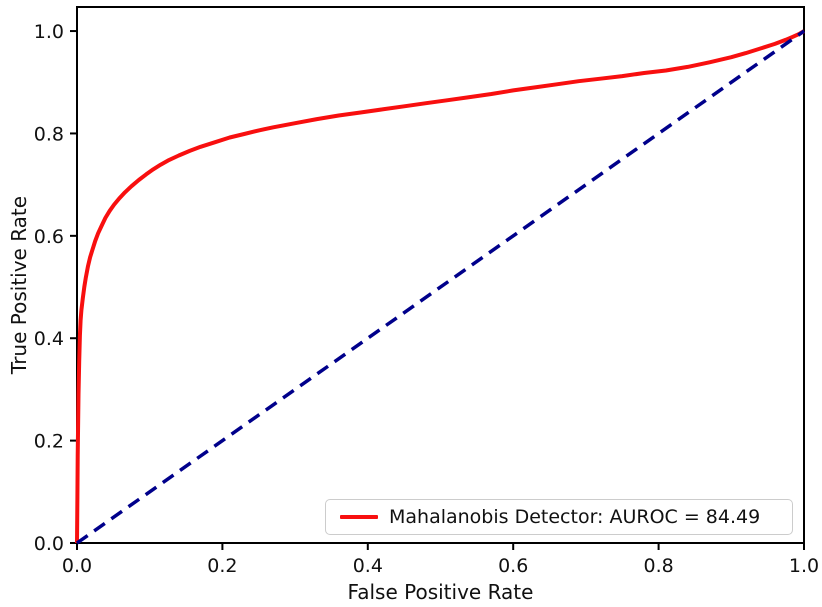  Describe the element at coordinates (49, 339) in the screenshot. I see `y-tick-label: 0.4` at that location.